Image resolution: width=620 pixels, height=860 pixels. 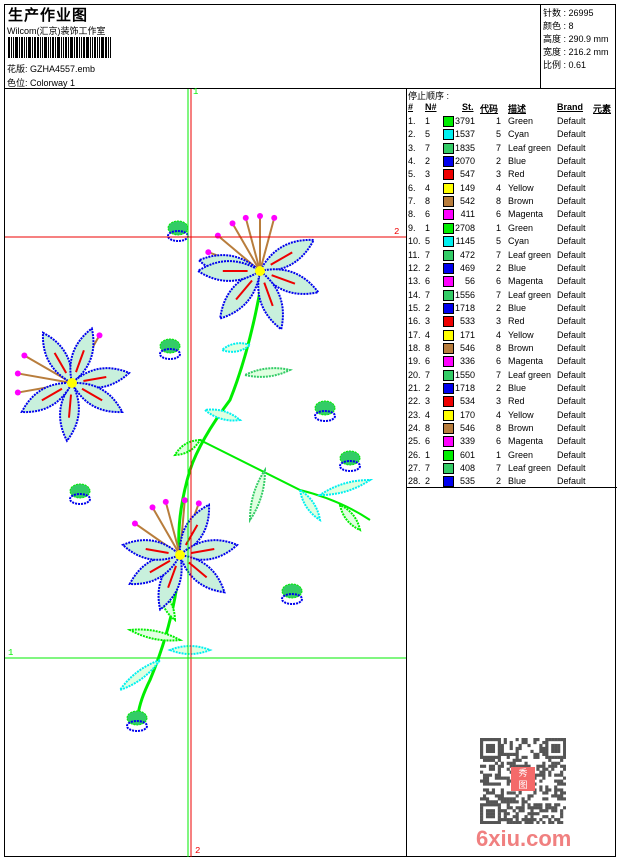 What do you see at coordinates (467, 347) in the screenshot?
I see `row-stitches: 546` at bounding box center [467, 347].